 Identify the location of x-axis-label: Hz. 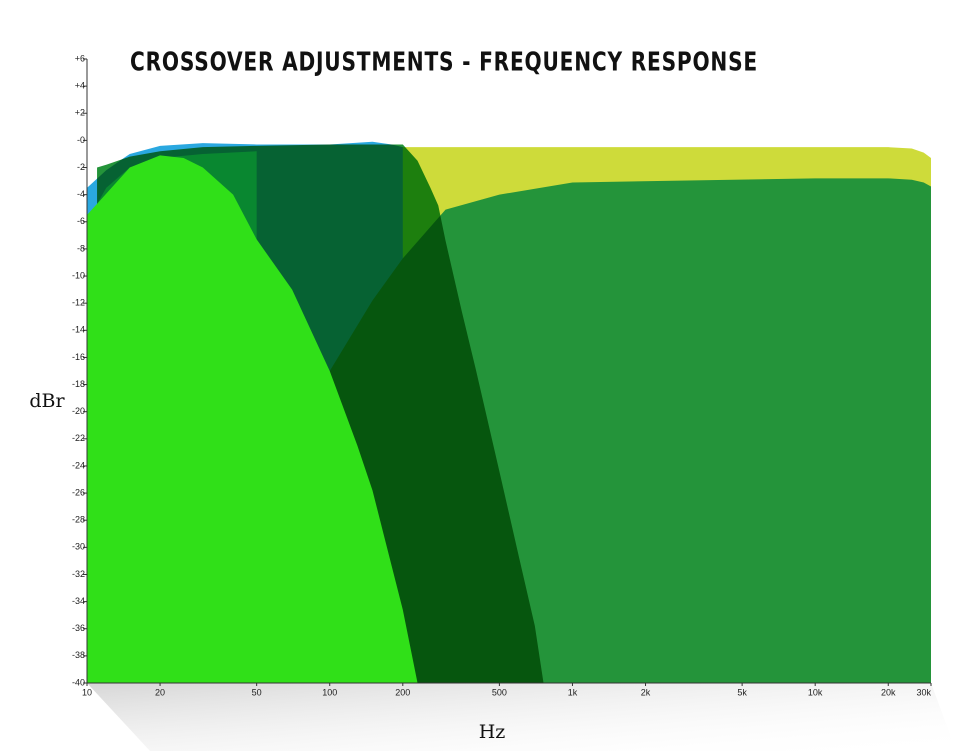
(492, 732).